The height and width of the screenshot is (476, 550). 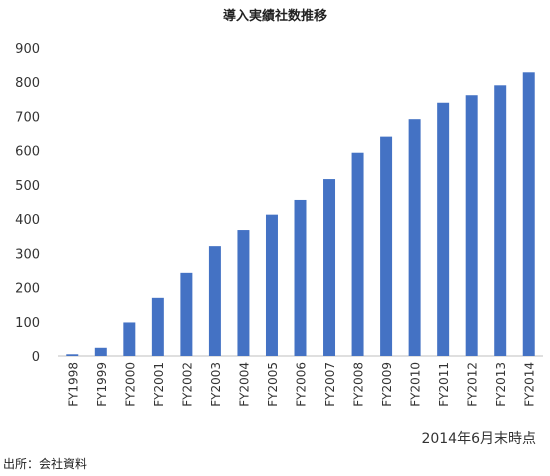 I want to click on chart-title: 導入実績社数推移, so click(x=274, y=16).